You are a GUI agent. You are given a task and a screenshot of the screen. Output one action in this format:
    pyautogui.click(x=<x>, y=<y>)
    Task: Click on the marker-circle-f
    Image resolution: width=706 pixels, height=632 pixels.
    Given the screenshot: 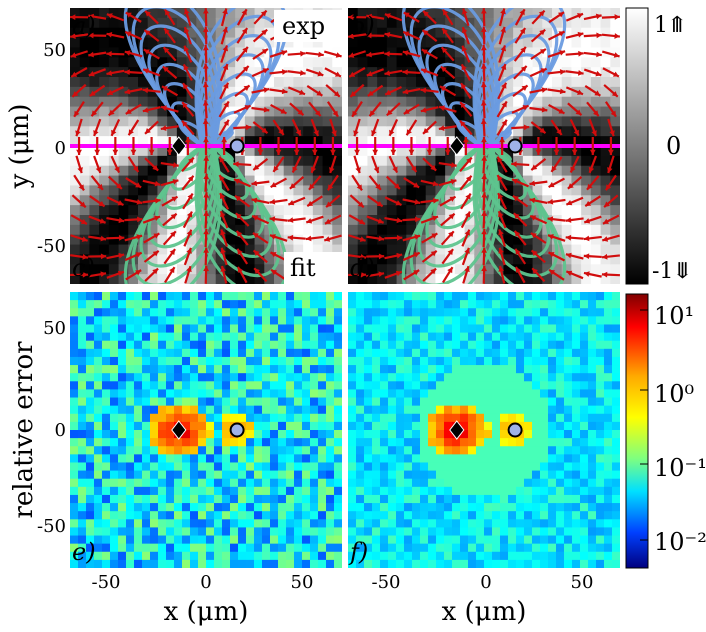 What is the action you would take?
    pyautogui.click(x=515, y=430)
    